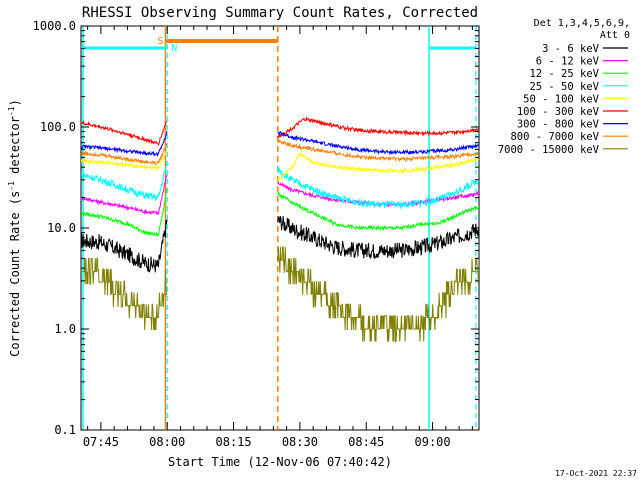  I want to click on legend-header: Det 1,3,4,5,6,9,, so click(582, 23).